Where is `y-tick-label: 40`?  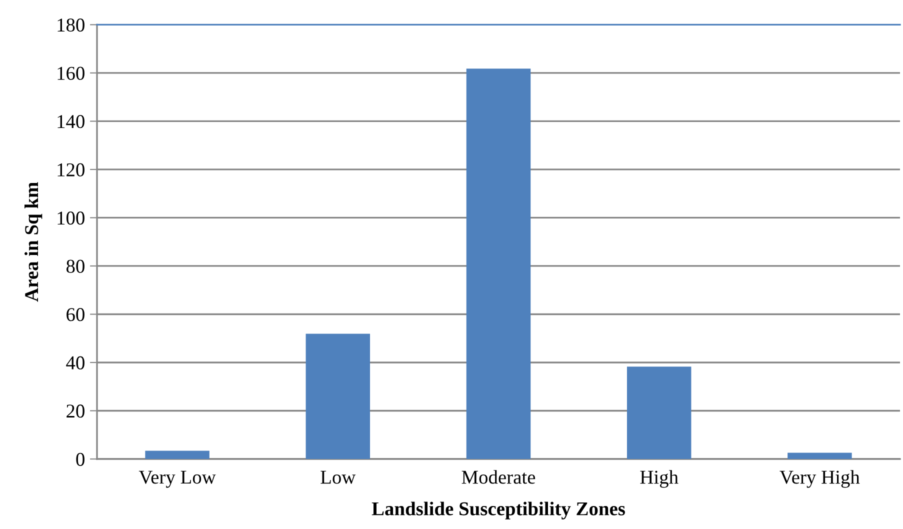
y-tick-label: 40 is located at coordinates (75, 363).